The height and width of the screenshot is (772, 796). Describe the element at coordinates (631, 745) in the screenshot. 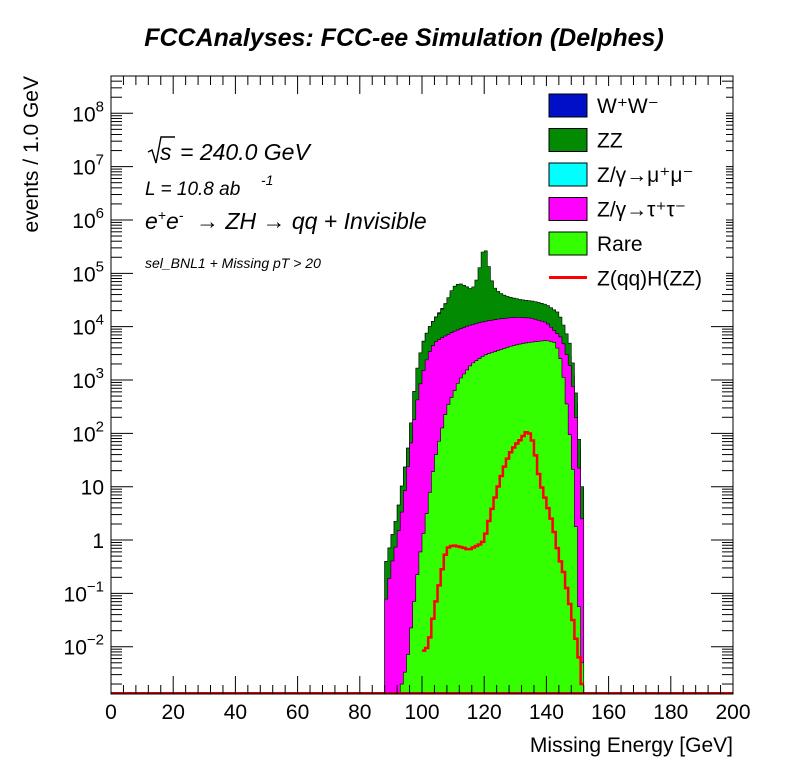

I see `x-axis-title: Missing Energy [GeV]` at that location.